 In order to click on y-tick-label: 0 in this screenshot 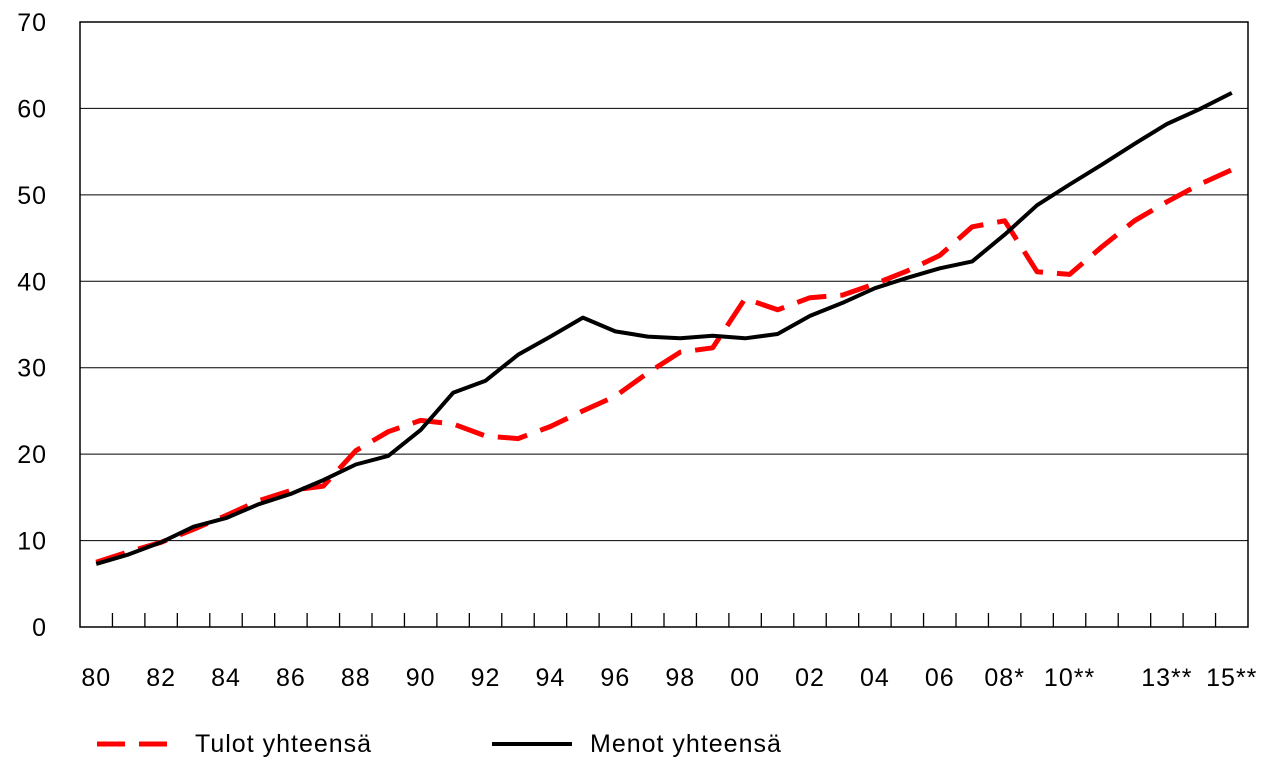, I will do `click(39, 628)`.